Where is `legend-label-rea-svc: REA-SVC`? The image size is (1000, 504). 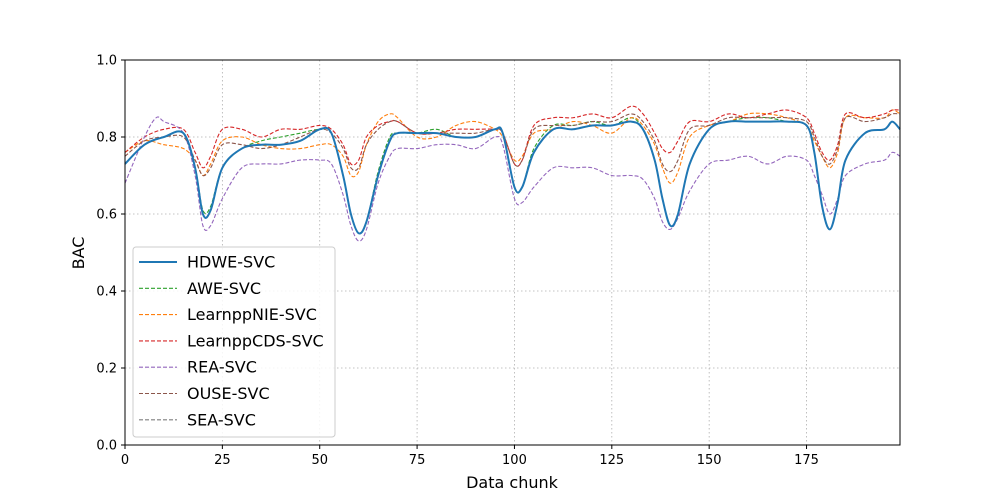
legend-label-rea-svc: REA-SVC is located at coordinates (222, 367).